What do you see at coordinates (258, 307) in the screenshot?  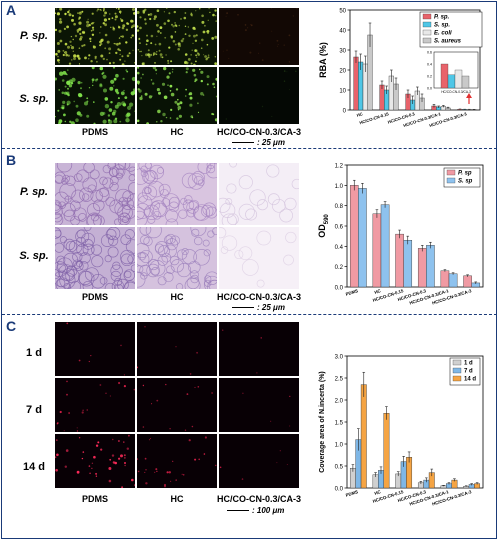 I see `scale-bar-b: : 25 μm` at bounding box center [258, 307].